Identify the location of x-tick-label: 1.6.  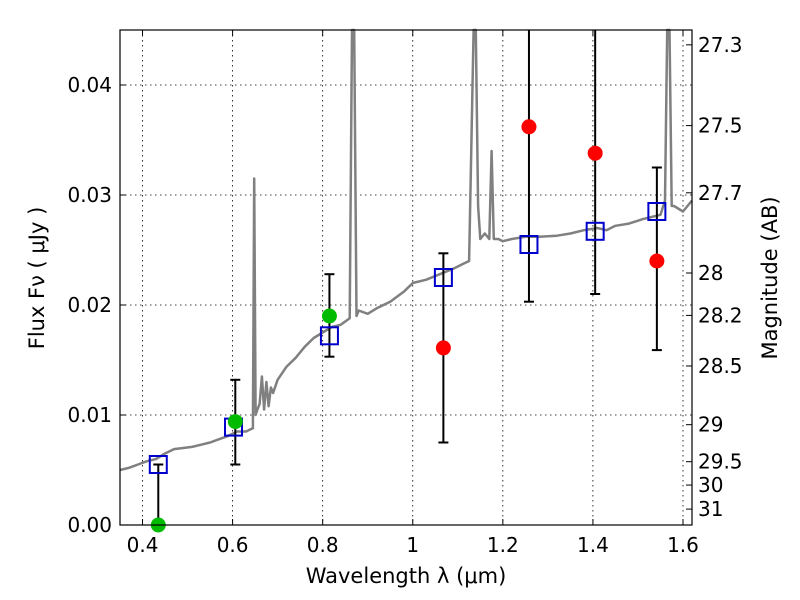
(683, 545).